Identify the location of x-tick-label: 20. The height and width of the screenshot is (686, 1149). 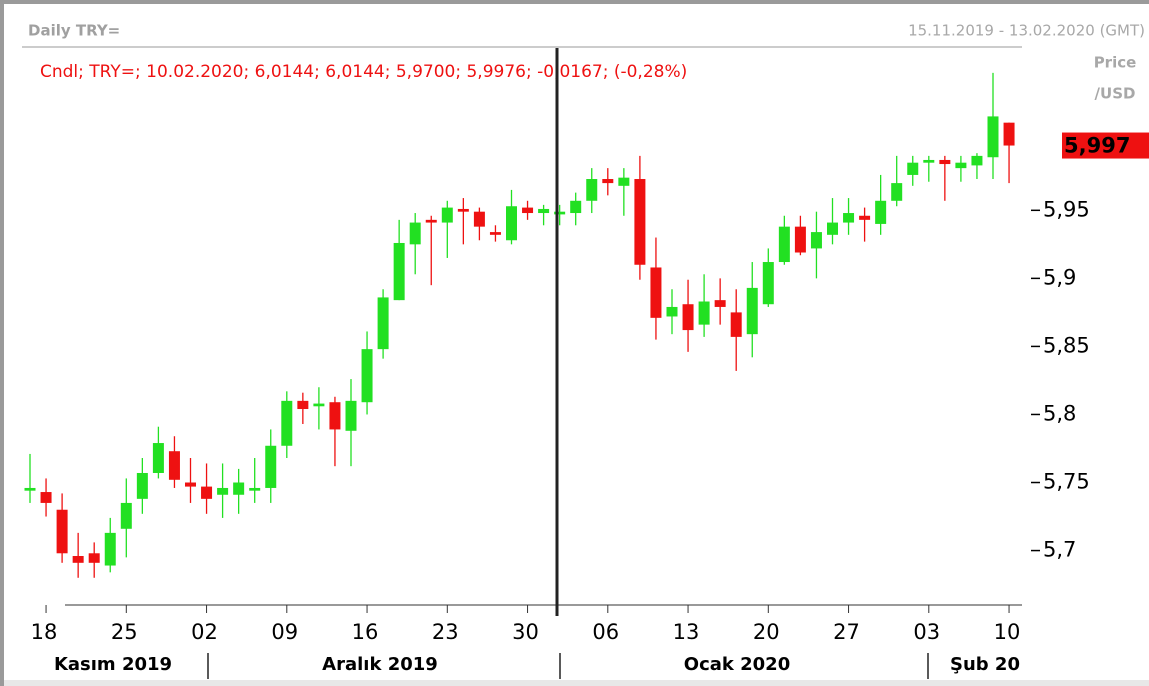
(766, 632).